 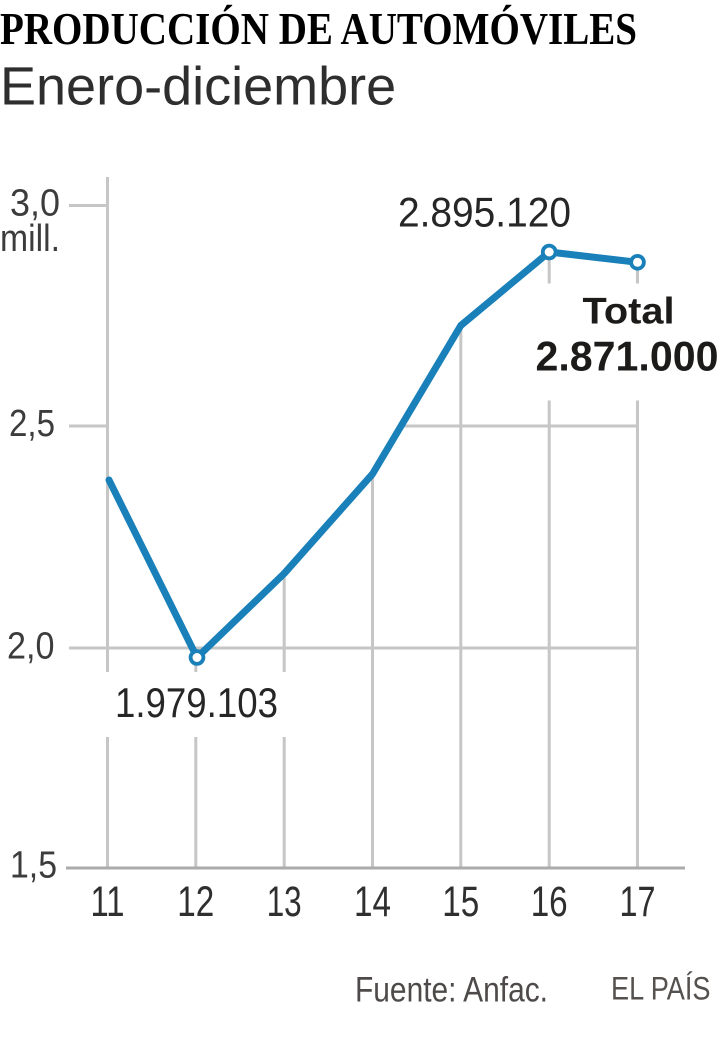 I want to click on svg-text: 17, so click(x=638, y=902).